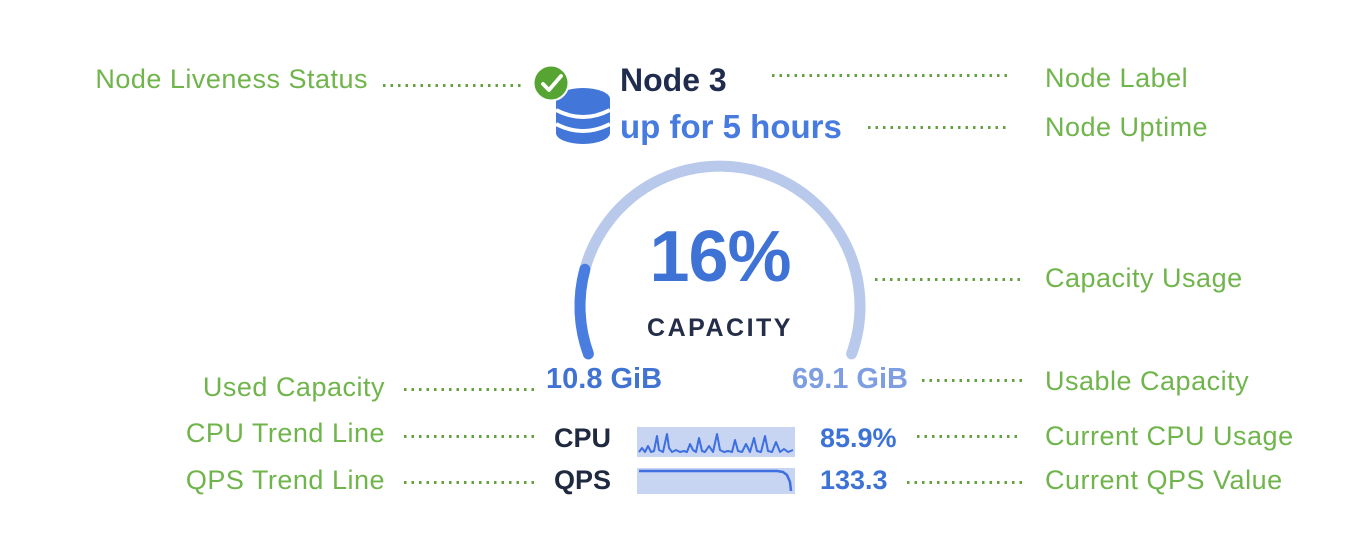  I want to click on leader-capacity-usage, so click(948, 279).